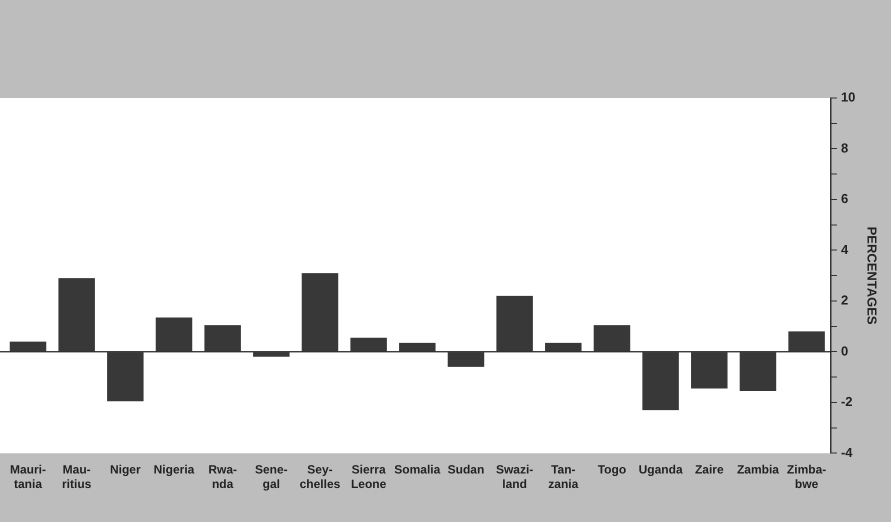  I want to click on x-tick-label: Swazi- land, so click(515, 477).